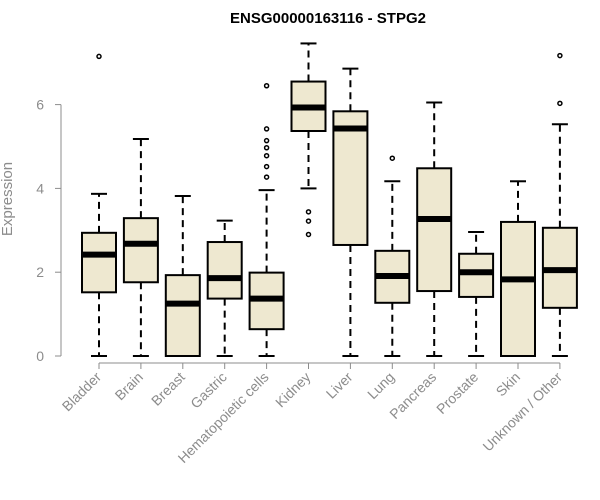 This screenshot has height=500, width=600. What do you see at coordinates (293, 390) in the screenshot?
I see `x-tick-label: Kidney` at bounding box center [293, 390].